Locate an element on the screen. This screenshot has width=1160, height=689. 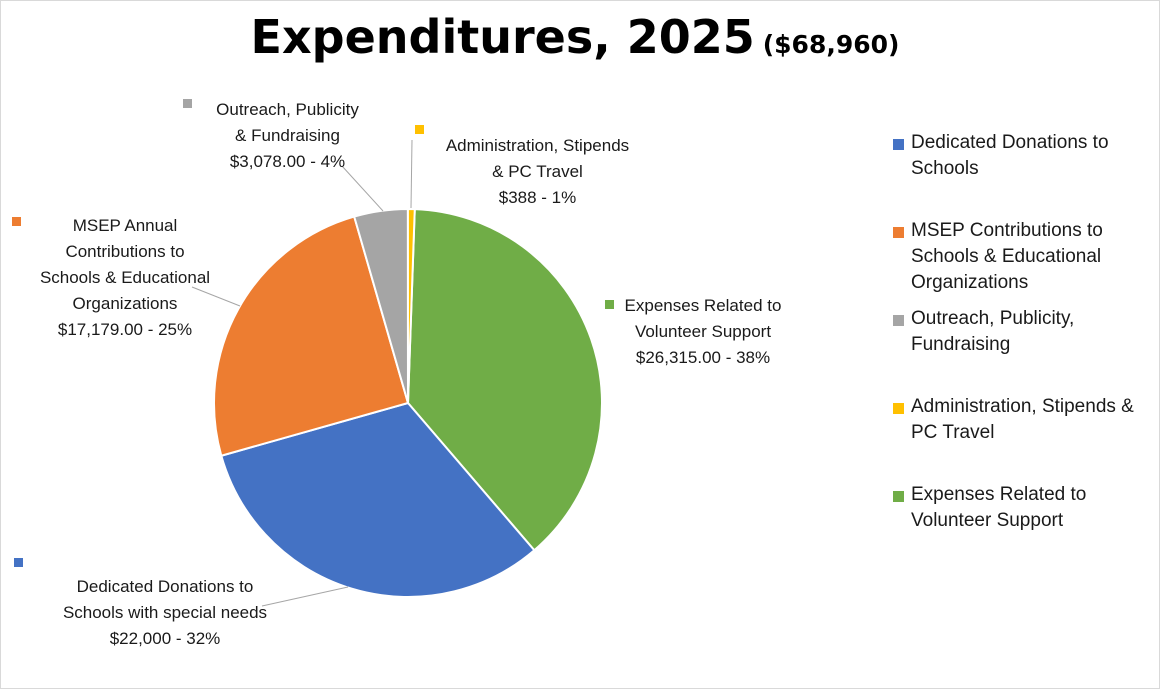
data-label-line: $26,315.00 - 38% is located at coordinates (703, 357).